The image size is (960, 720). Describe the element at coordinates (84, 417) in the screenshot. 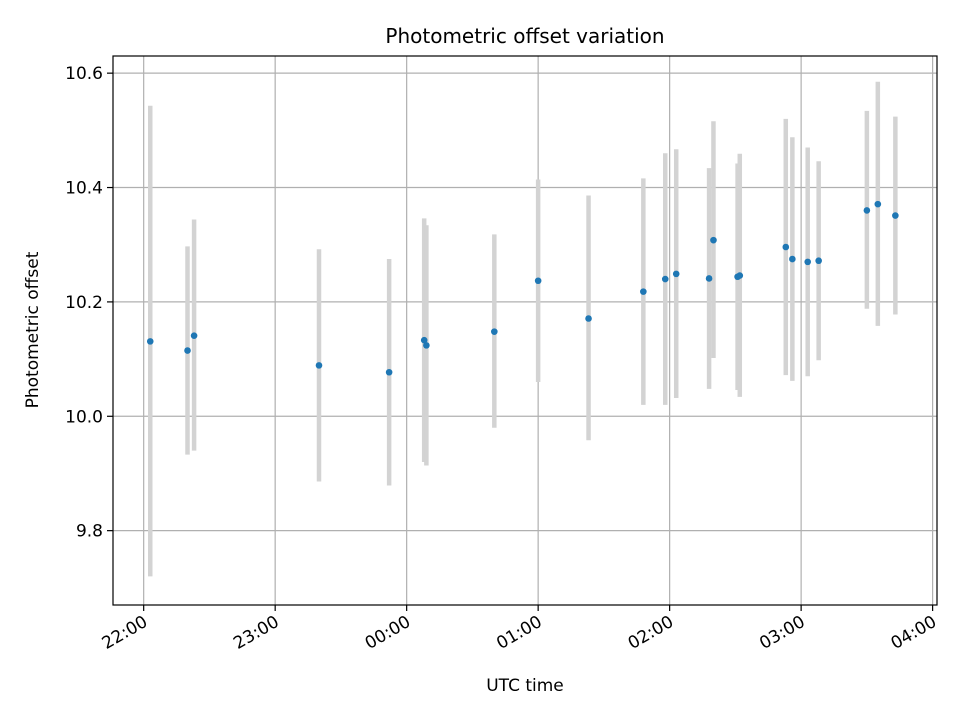

I see `y-tick-label: 10.0` at that location.